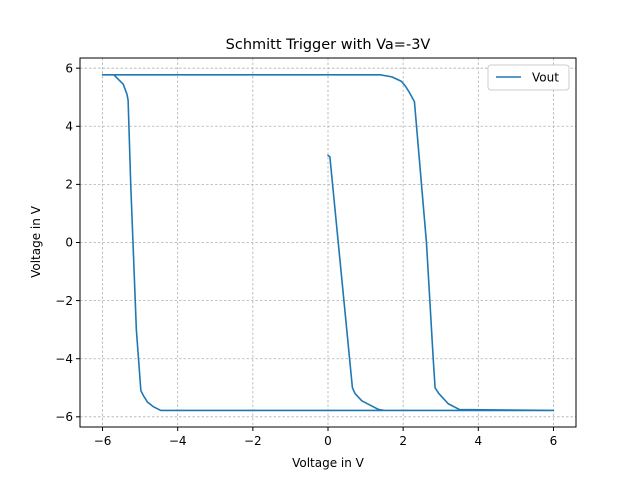 The width and height of the screenshot is (640, 480). I want to click on x-tick-label: 2, so click(403, 441).